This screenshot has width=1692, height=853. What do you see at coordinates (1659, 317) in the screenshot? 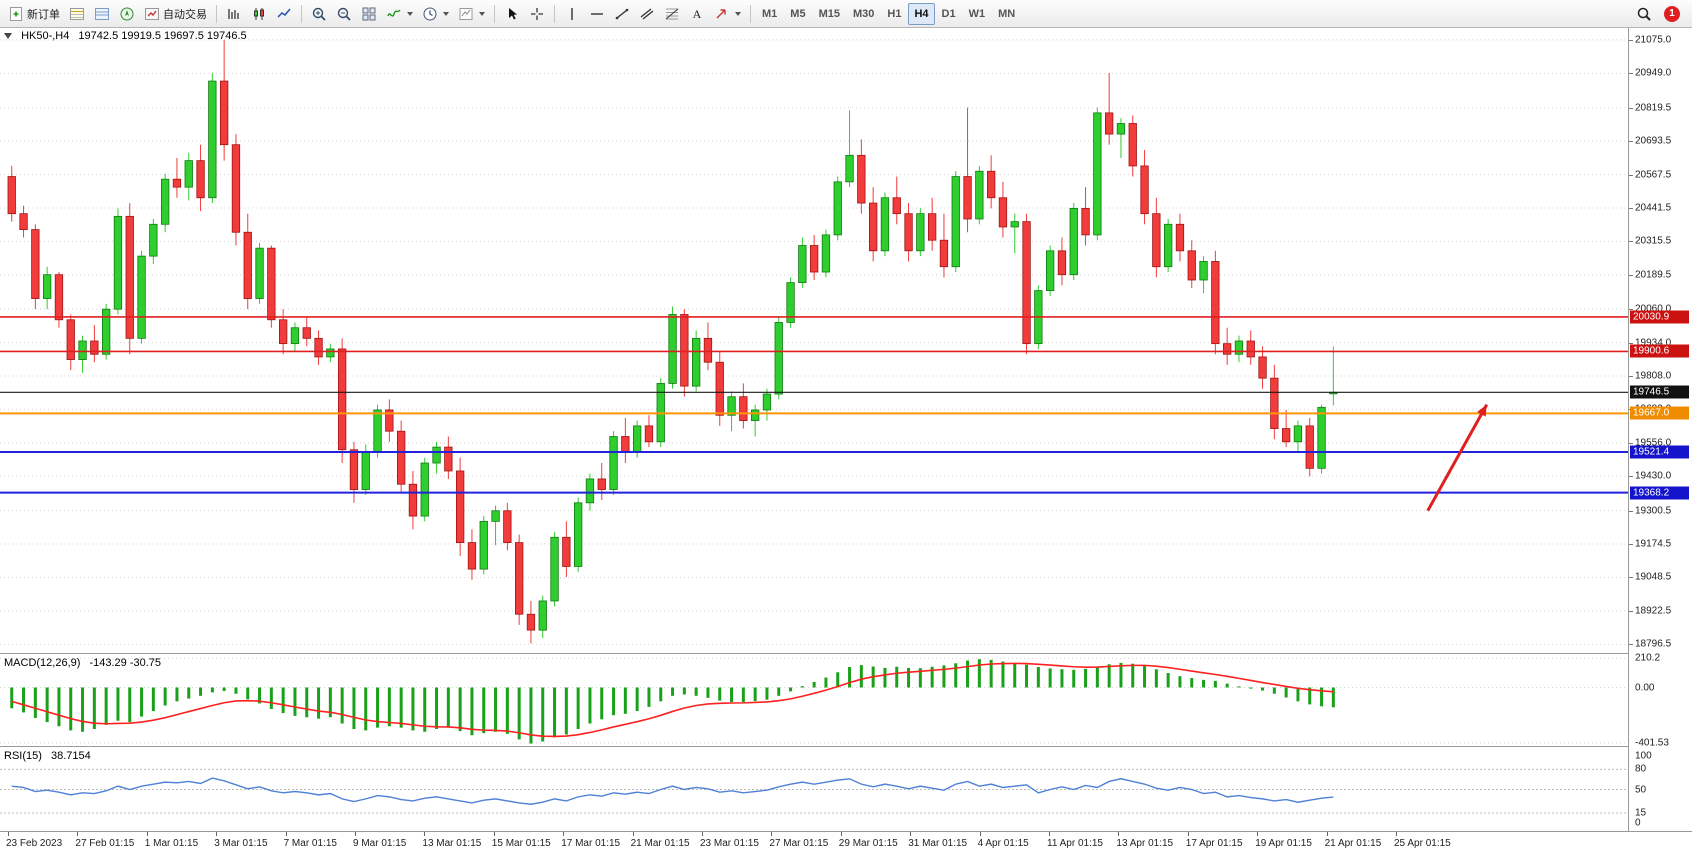
I see `price-level-badge: 20030.9` at bounding box center [1659, 317].